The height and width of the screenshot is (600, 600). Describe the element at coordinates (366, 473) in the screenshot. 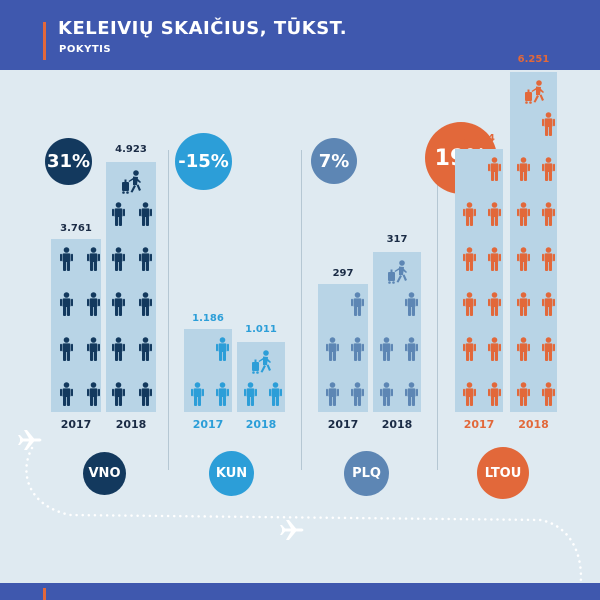

I see `airport-badge-plq: PLQ` at that location.